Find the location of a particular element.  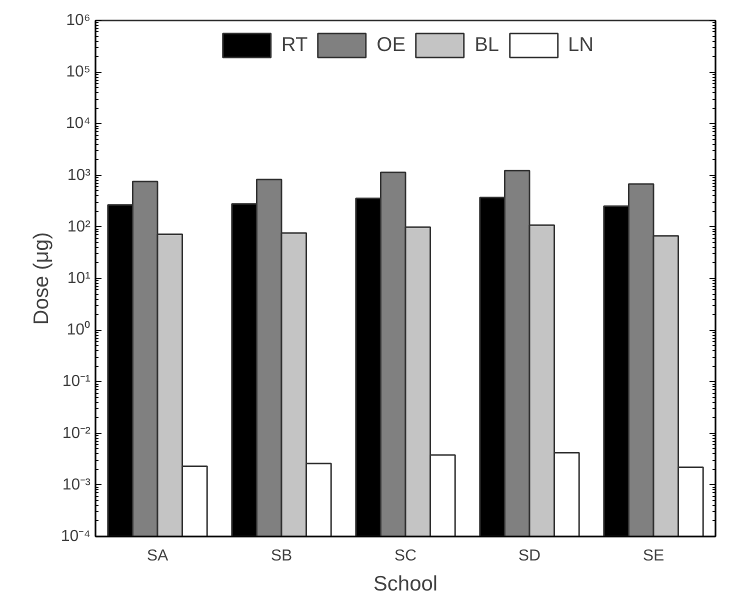

legend-label: OE is located at coordinates (391, 45).